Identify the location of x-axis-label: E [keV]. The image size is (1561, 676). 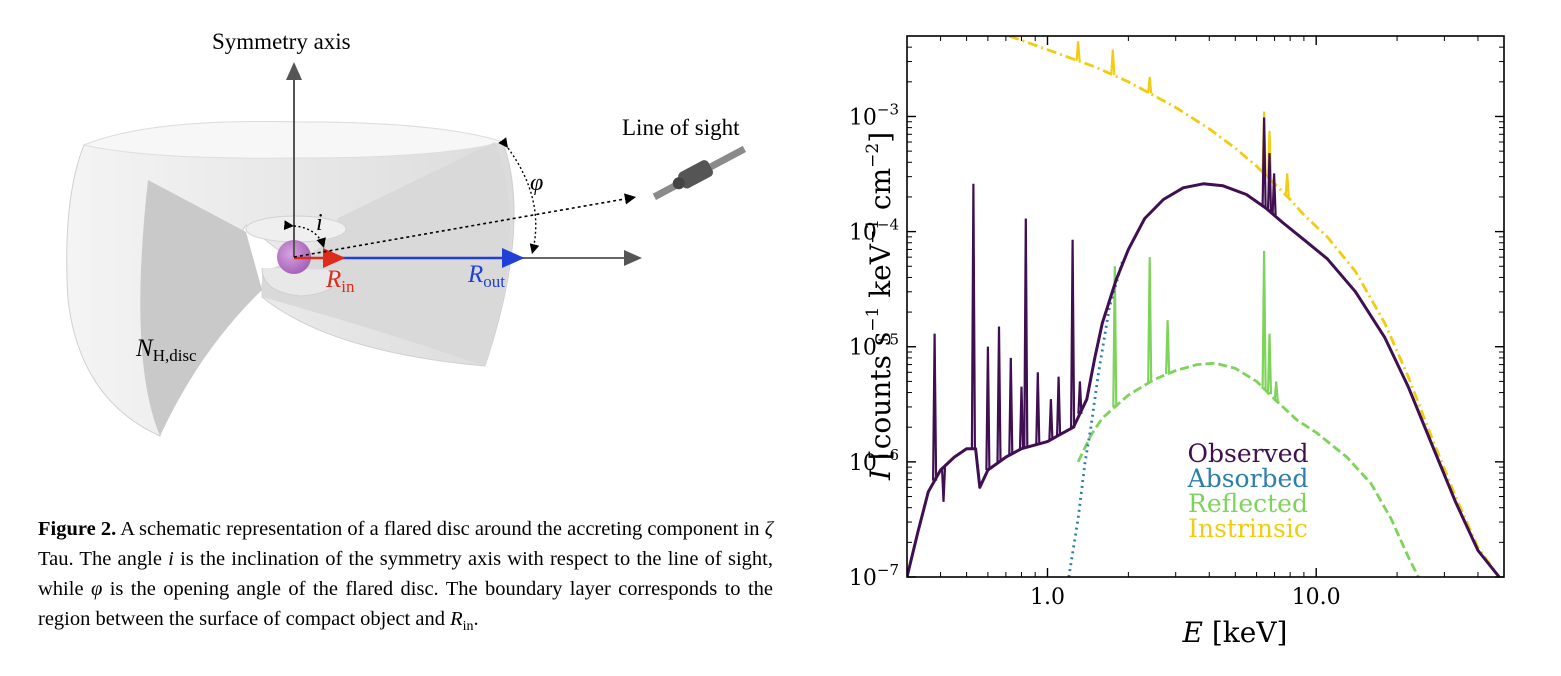
(1235, 632).